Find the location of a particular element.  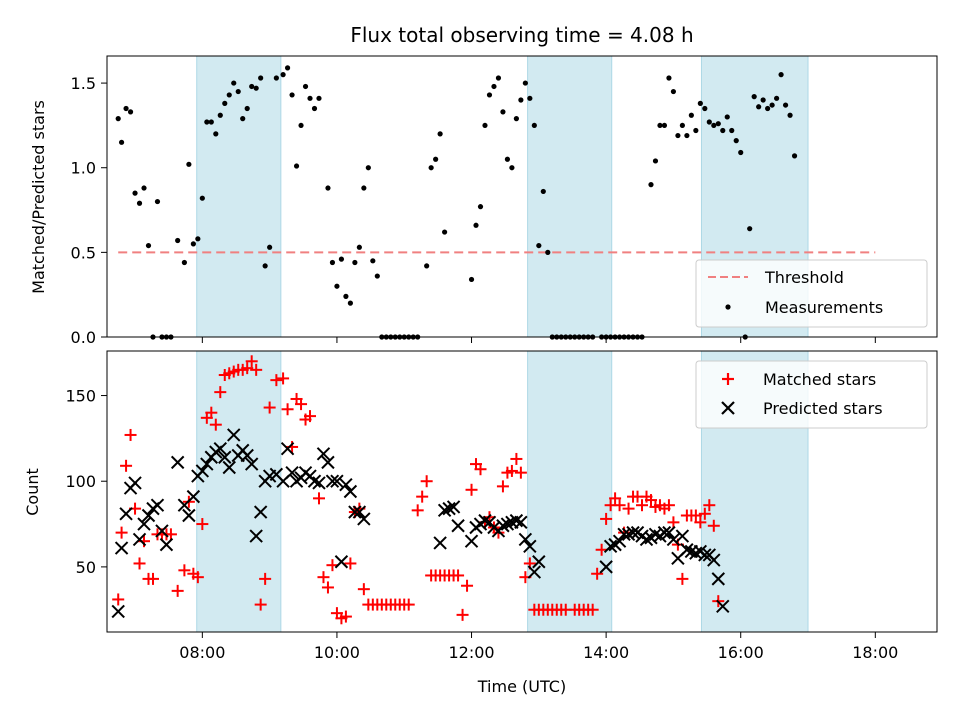

legend-threshold-label: Threshold is located at coordinates (804, 277).